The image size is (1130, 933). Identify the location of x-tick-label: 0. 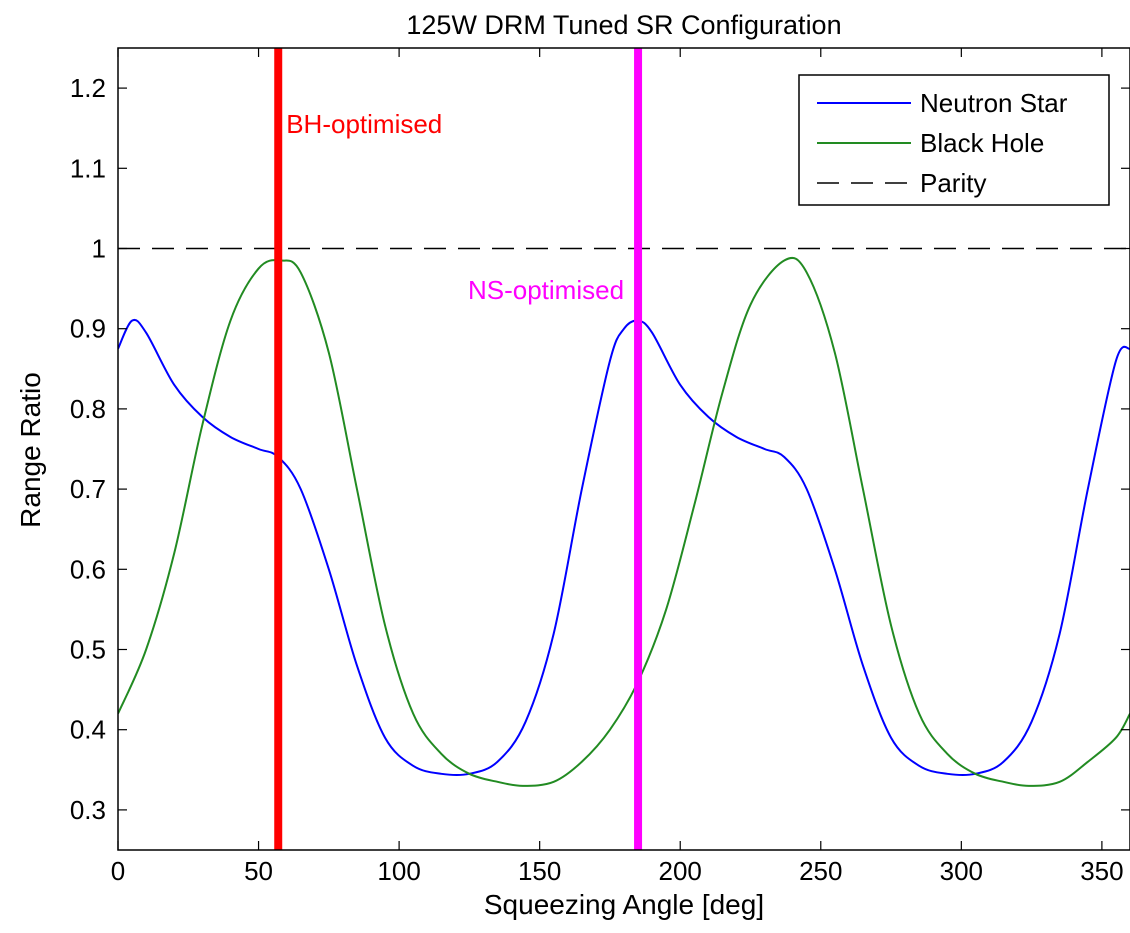
(118, 871).